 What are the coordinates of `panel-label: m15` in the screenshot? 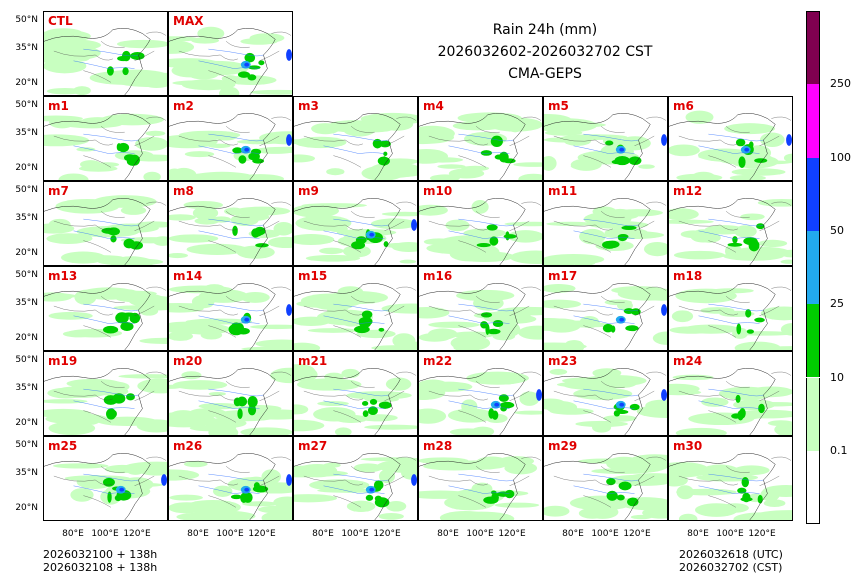 It's located at (313, 276).